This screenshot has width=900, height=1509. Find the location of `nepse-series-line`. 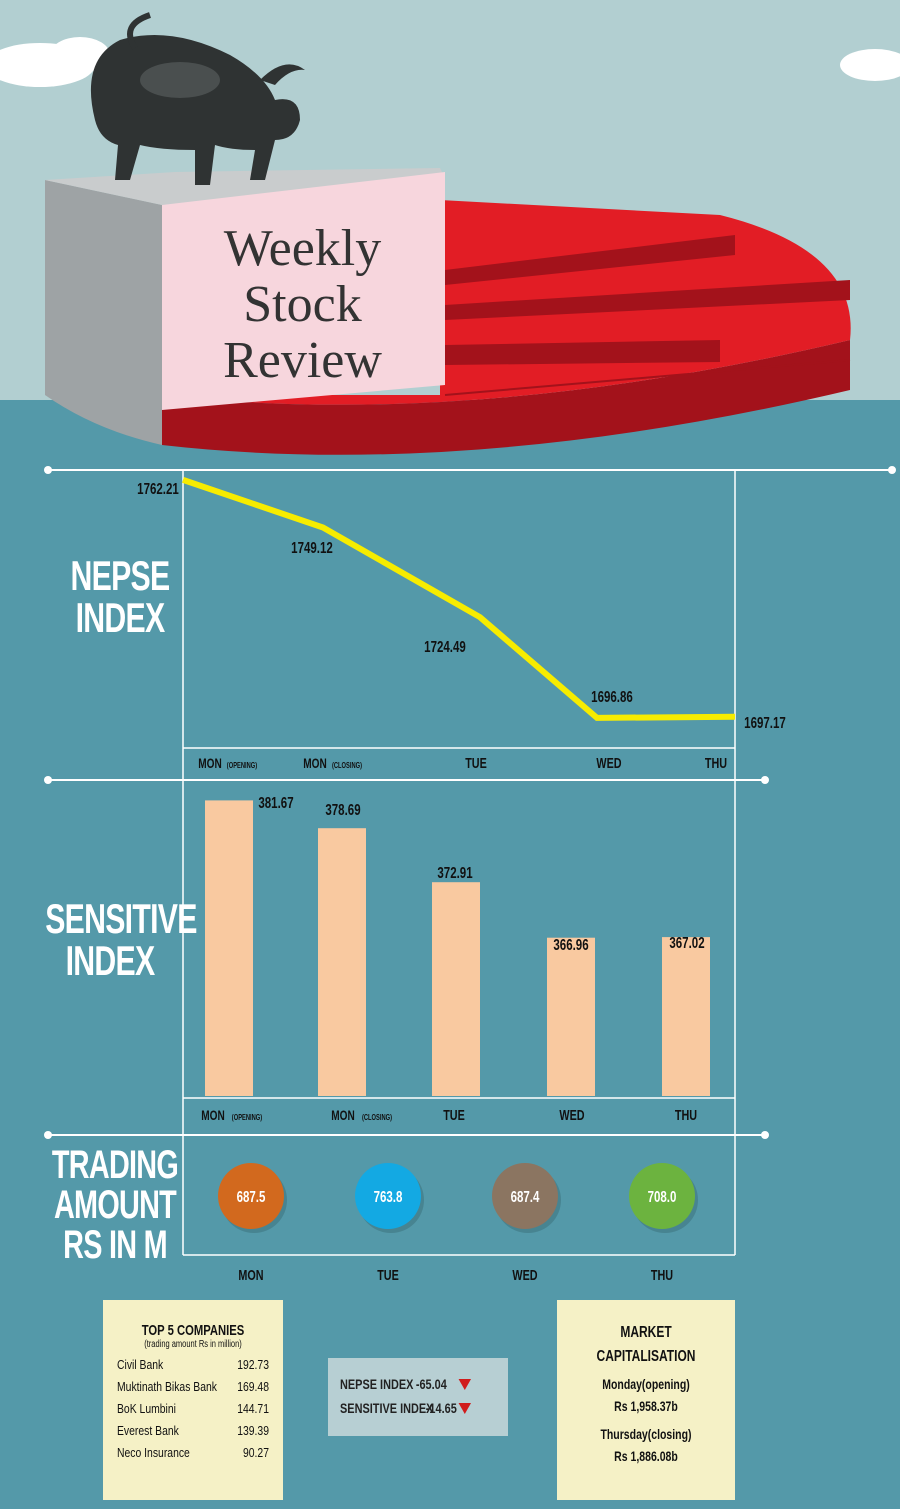

nepse-series-line is located at coordinates (459, 599).